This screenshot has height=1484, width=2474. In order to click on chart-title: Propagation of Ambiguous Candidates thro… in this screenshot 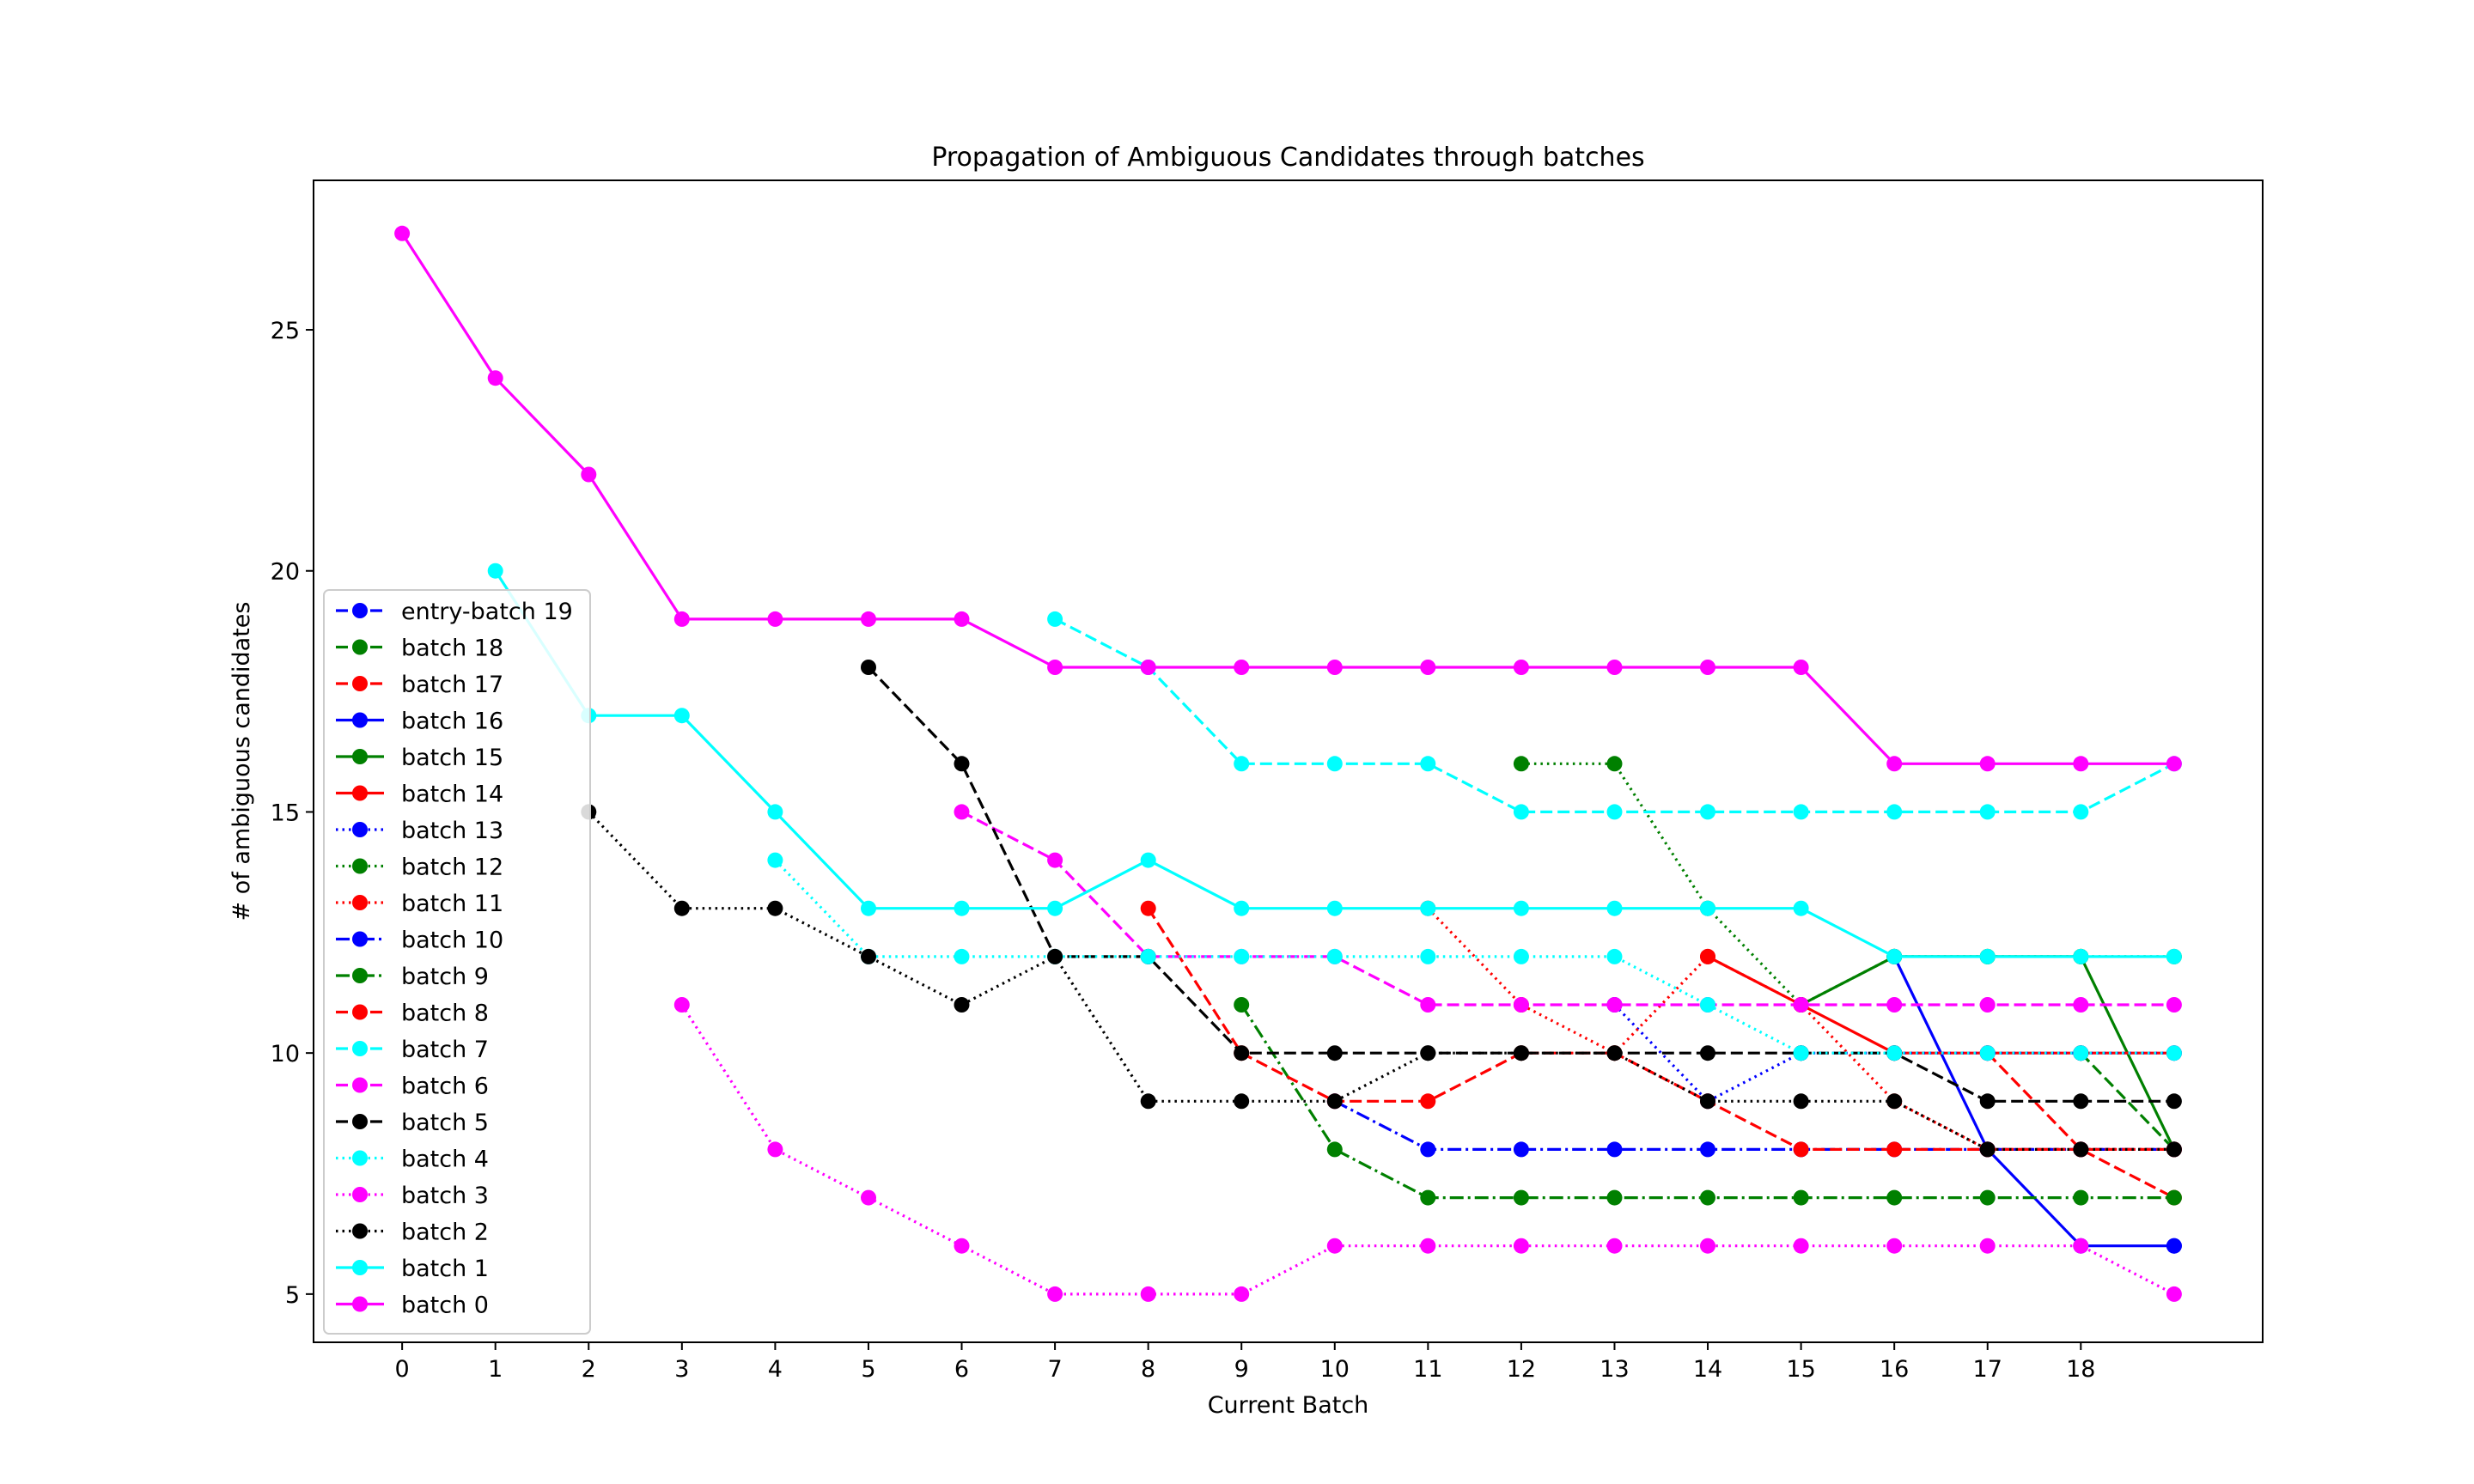, I will do `click(1287, 158)`.